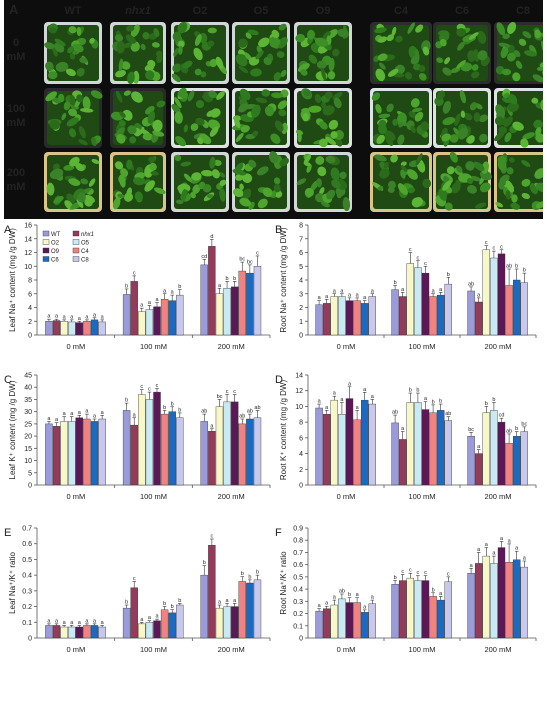 The height and width of the screenshot is (703, 547). Describe the element at coordinates (55, 243) in the screenshot. I see `legend-label: O2` at that location.